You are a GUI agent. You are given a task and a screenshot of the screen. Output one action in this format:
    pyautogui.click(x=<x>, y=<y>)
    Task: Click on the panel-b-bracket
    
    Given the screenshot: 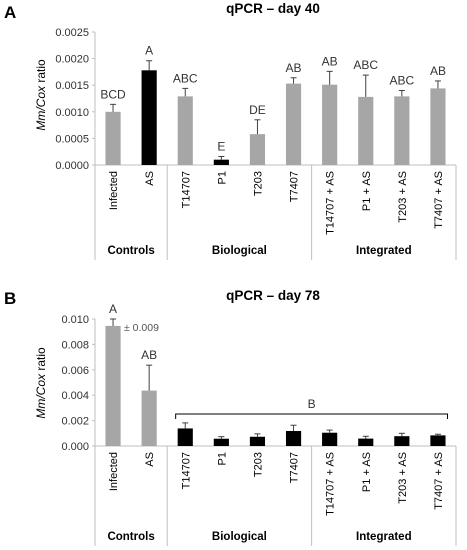 What is the action you would take?
    pyautogui.click(x=312, y=416)
    